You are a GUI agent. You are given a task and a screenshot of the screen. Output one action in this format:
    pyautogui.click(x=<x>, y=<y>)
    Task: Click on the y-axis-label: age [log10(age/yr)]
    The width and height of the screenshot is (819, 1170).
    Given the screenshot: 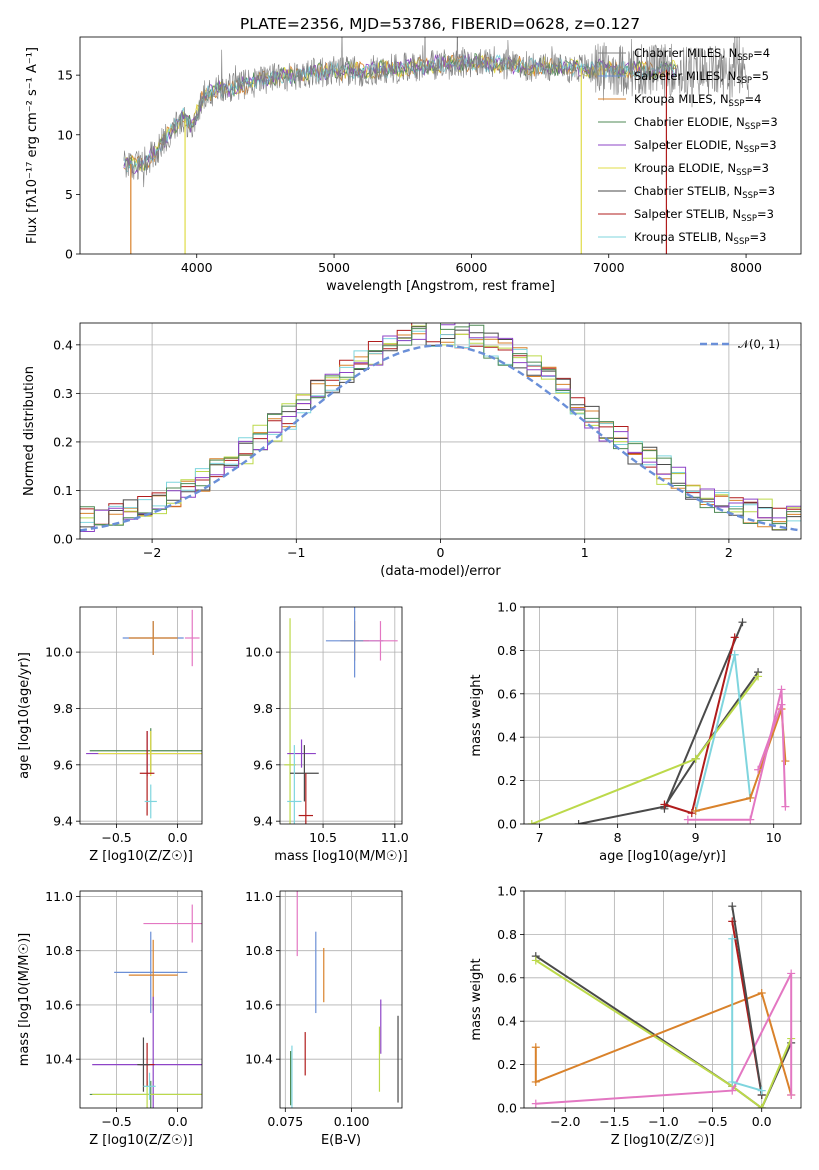 What is the action you would take?
    pyautogui.click(x=24, y=715)
    